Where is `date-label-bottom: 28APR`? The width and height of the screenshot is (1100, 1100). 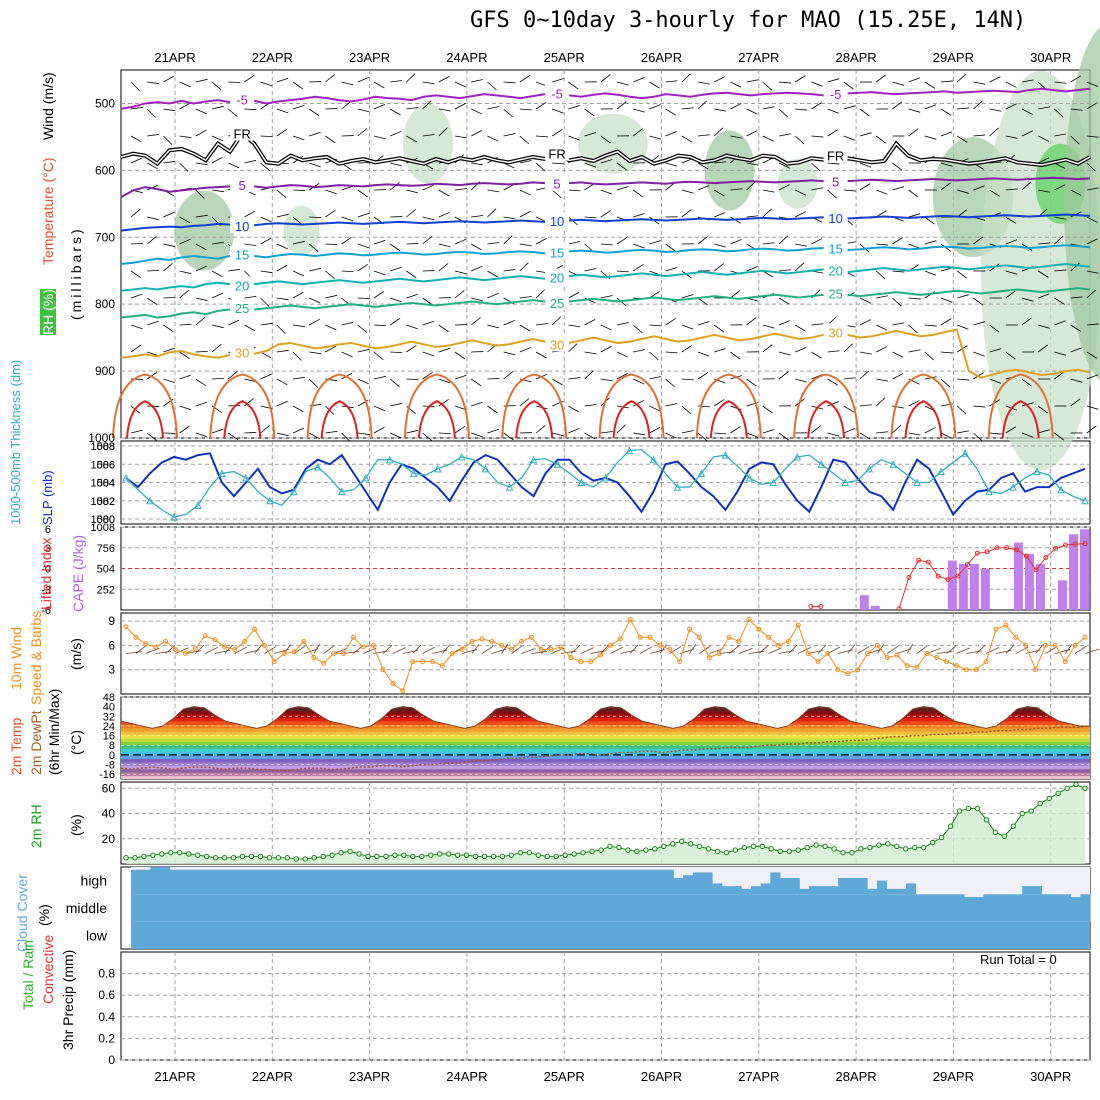
date-label-bottom: 28APR is located at coordinates (855, 1076).